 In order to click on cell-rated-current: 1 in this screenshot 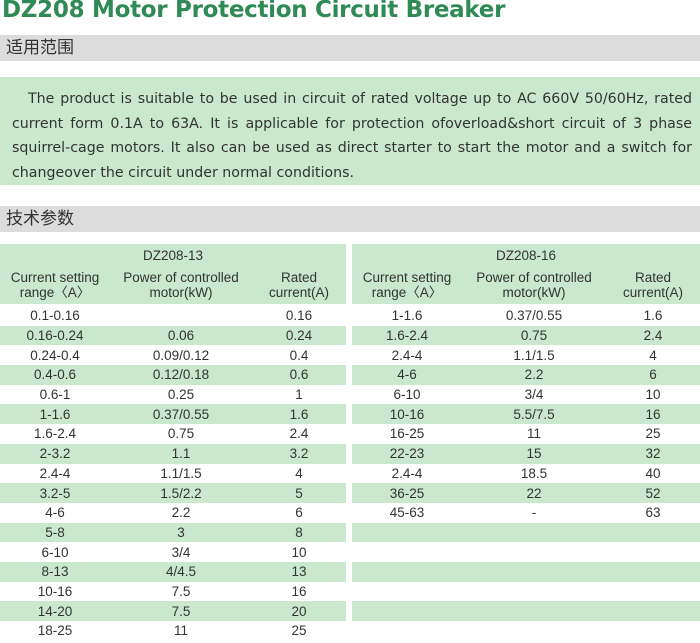, I will do `click(299, 395)`.